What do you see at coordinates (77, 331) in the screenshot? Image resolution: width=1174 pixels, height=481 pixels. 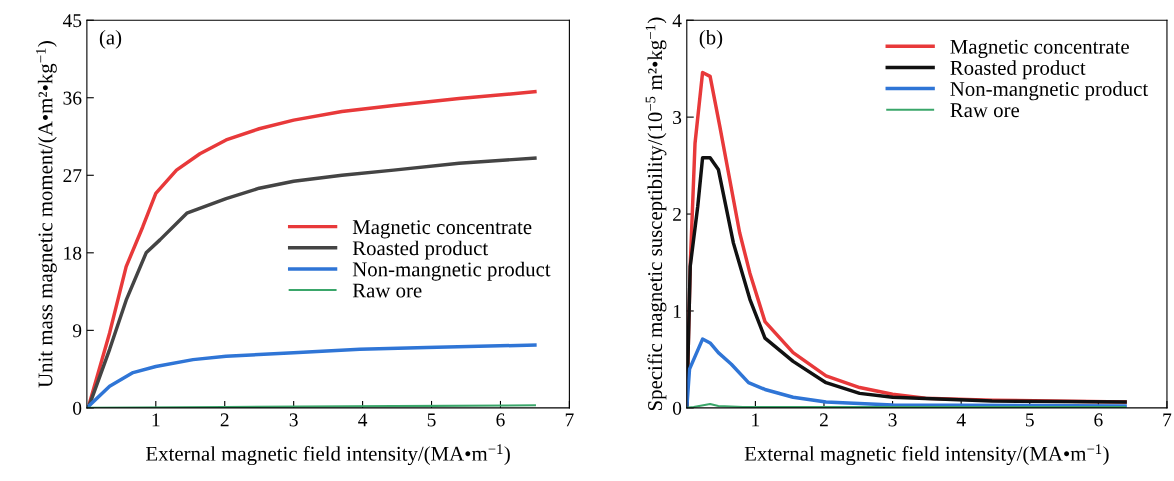 I see `y-tick-label: 9` at bounding box center [77, 331].